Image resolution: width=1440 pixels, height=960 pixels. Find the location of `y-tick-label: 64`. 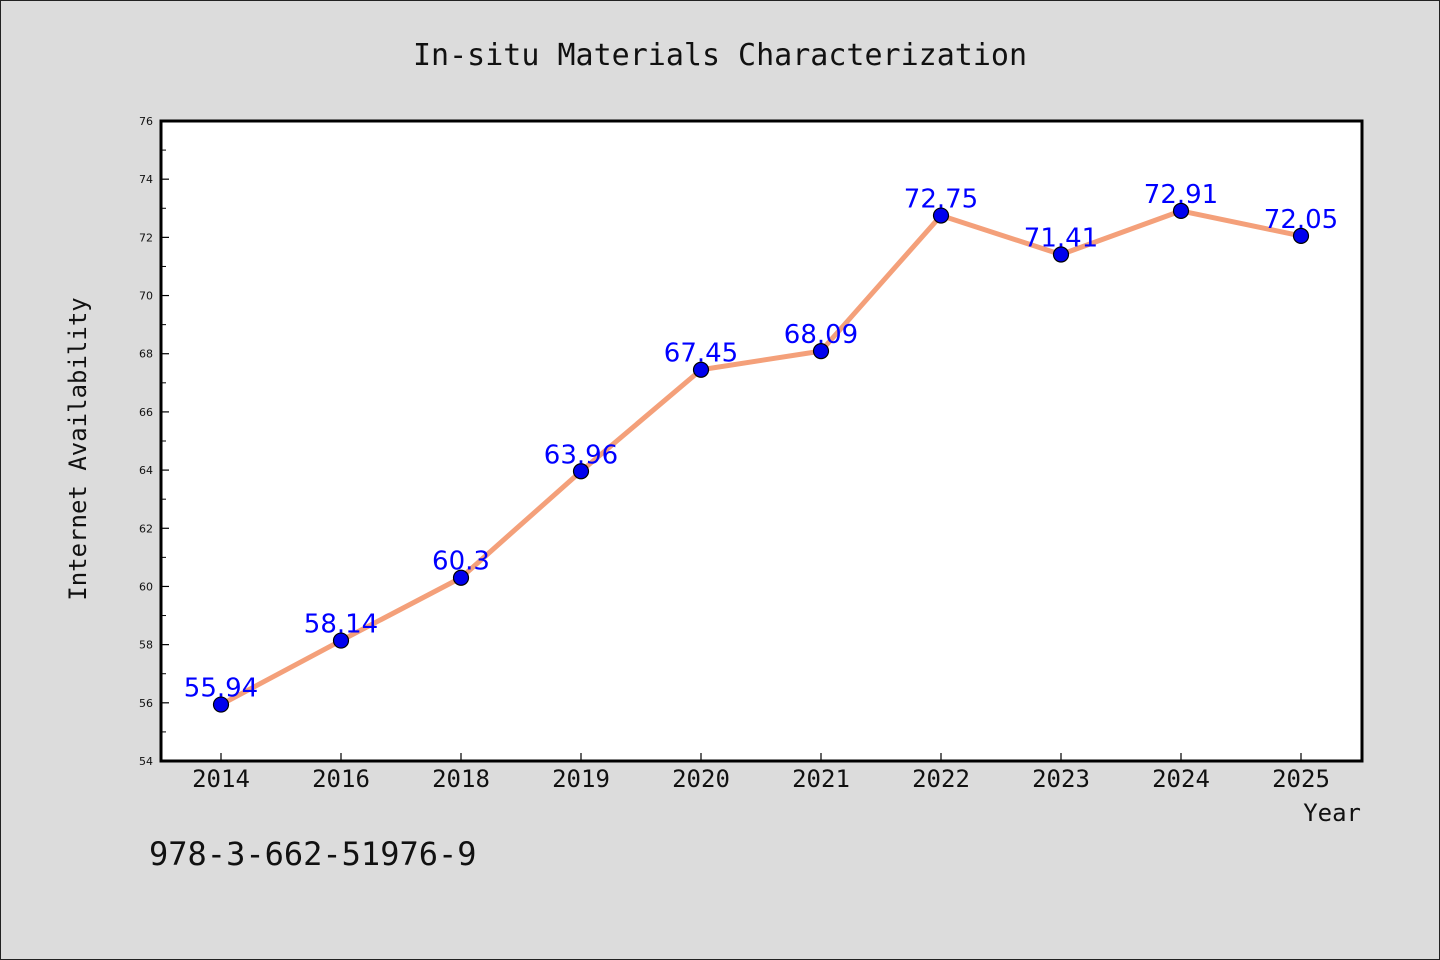

y-tick-label: 64 is located at coordinates (146, 470).